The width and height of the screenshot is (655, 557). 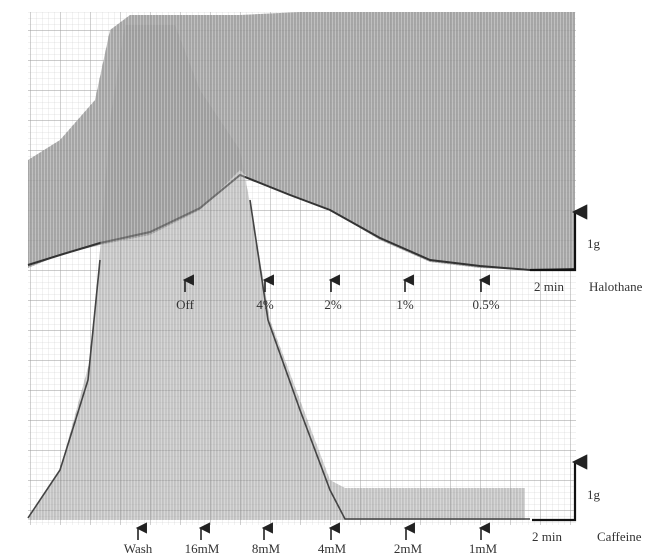 What do you see at coordinates (333, 304) in the screenshot?
I see `dose-label: 2%` at bounding box center [333, 304].